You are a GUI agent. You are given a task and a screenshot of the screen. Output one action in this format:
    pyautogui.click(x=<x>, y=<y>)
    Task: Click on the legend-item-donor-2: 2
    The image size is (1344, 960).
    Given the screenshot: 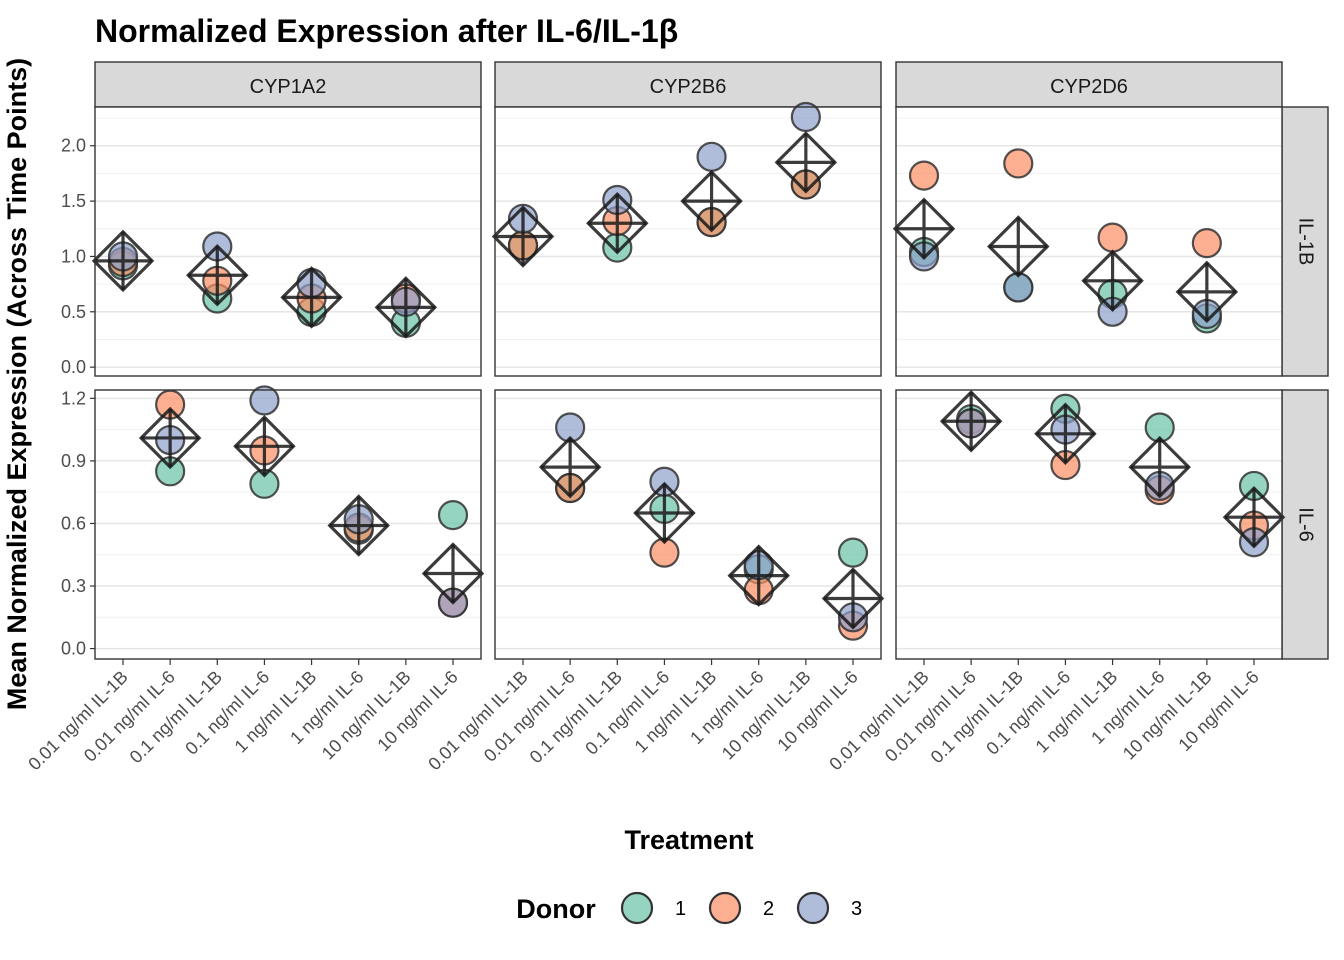 What is the action you would take?
    pyautogui.click(x=741, y=908)
    